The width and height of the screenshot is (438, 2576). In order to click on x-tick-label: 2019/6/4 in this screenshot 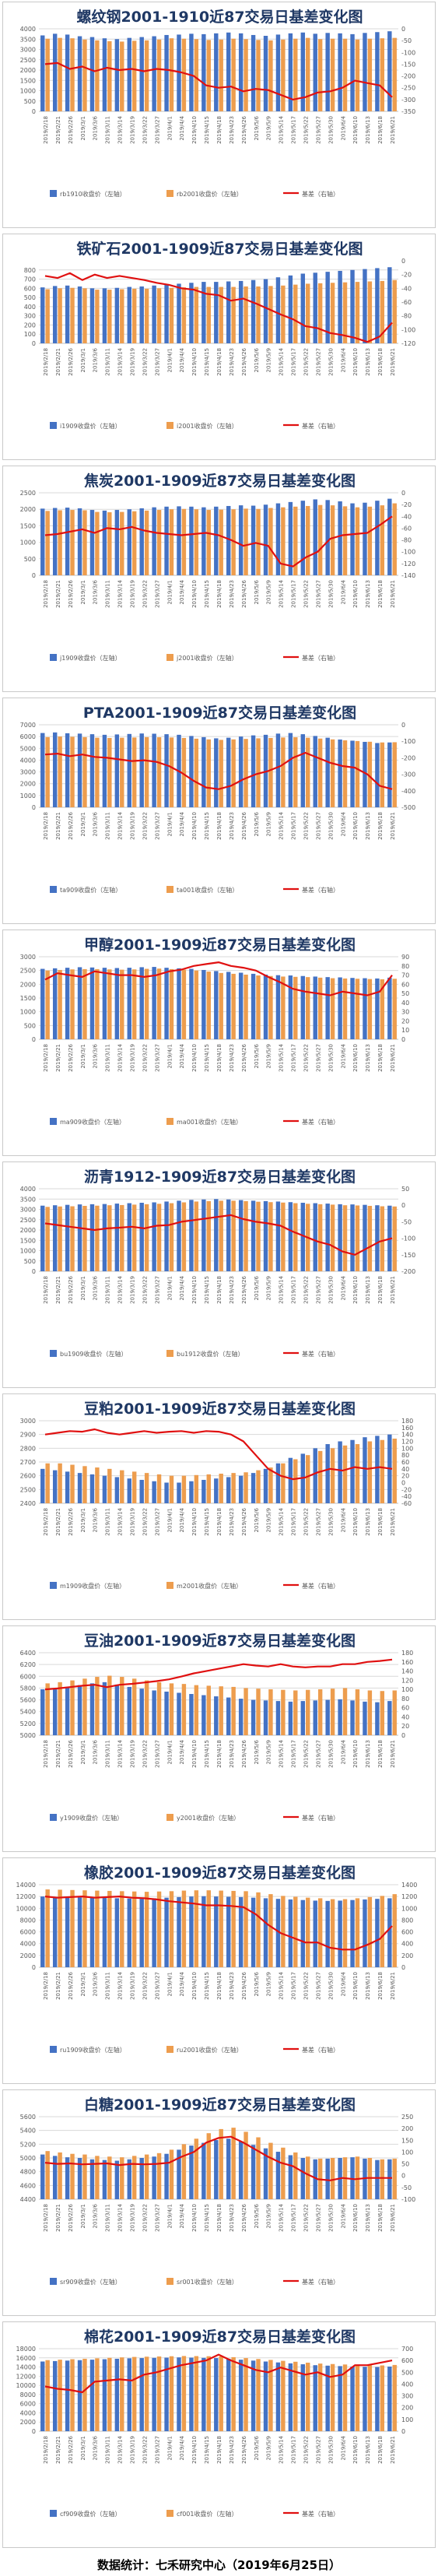, I will do `click(343, 2447)`.